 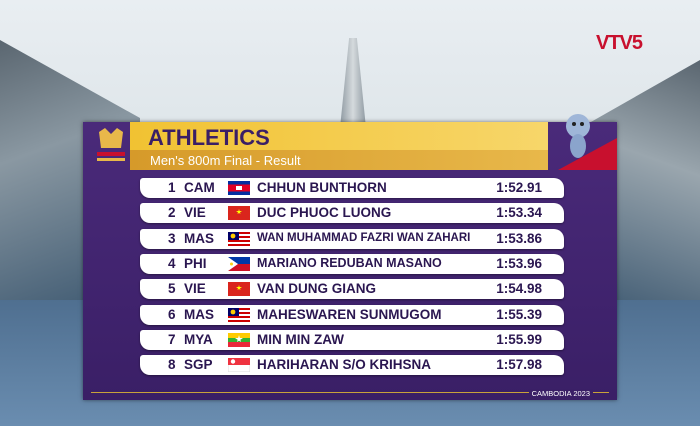 What do you see at coordinates (344, 364) in the screenshot?
I see `athlete-name: HARIHARAN S/O KRIHSNA` at bounding box center [344, 364].